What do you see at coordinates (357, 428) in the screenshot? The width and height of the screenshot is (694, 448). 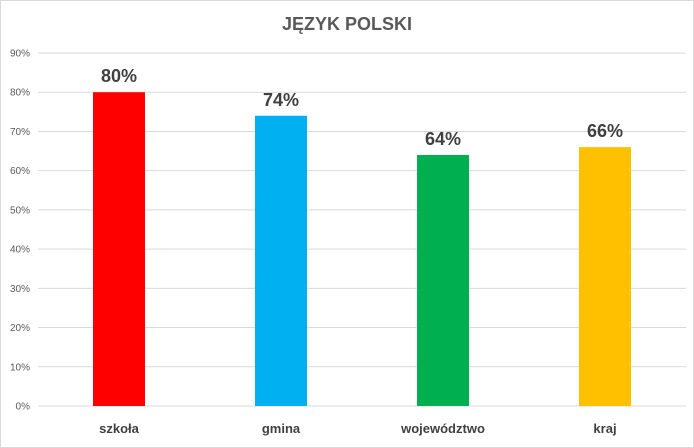 I see `x-axis-categories: szkoła gmina województwo kraj` at bounding box center [357, 428].